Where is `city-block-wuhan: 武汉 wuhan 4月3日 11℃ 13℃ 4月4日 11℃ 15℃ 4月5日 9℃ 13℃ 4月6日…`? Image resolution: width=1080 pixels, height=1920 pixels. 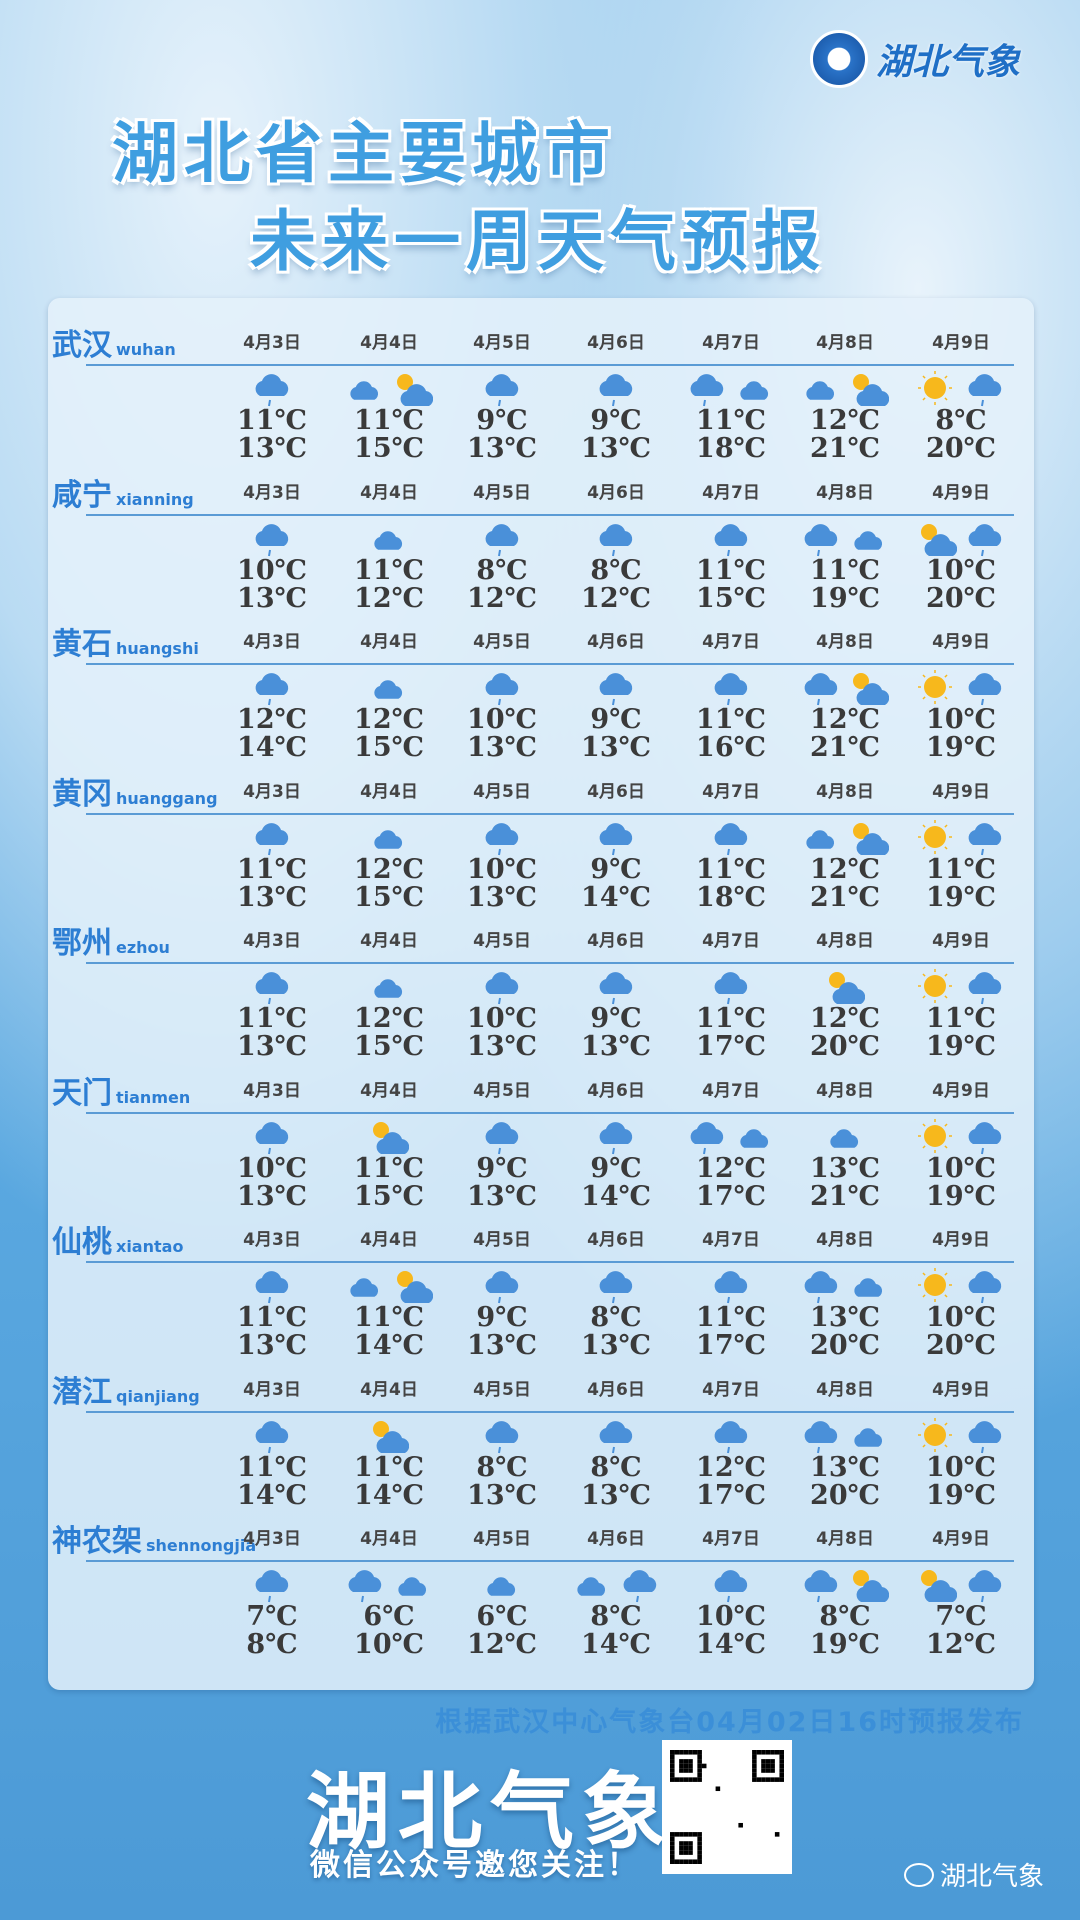
city-block-wuhan: 武汉 wuhan 4月3日 11℃ 13℃ 4月4日 11℃ 15℃ 4月5日 9℃ 13℃ 4月6日… is located at coordinates (541, 386).